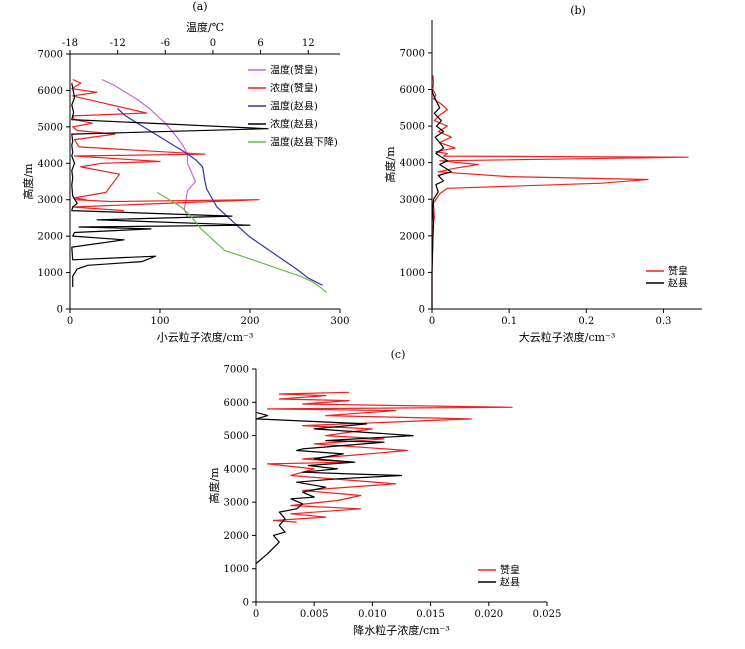  Describe the element at coordinates (678, 271) in the screenshot. I see `panel-b-legend-label: 赞皇` at that location.